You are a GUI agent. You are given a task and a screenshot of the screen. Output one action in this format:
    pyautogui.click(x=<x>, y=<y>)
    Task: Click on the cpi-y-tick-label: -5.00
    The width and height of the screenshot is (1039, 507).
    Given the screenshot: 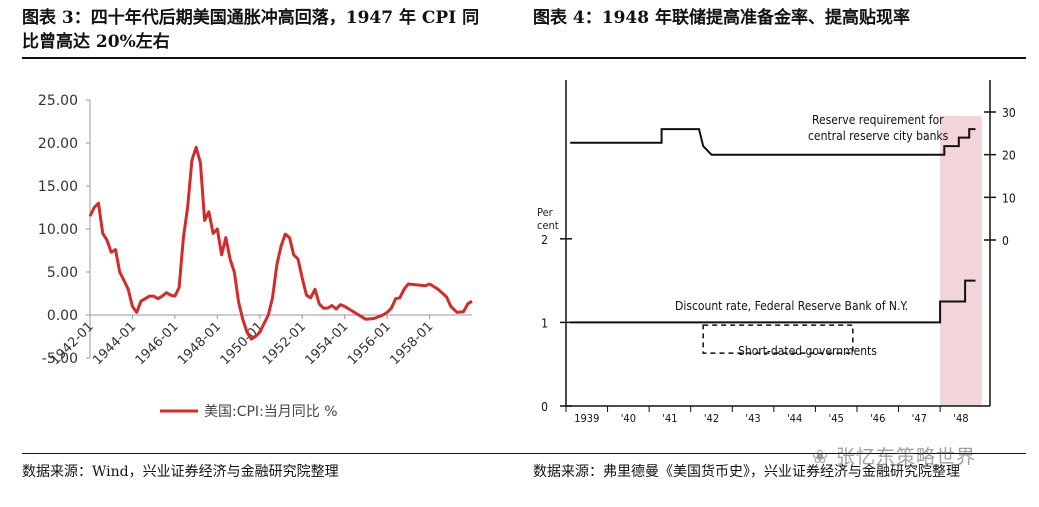 What is the action you would take?
    pyautogui.click(x=60, y=359)
    